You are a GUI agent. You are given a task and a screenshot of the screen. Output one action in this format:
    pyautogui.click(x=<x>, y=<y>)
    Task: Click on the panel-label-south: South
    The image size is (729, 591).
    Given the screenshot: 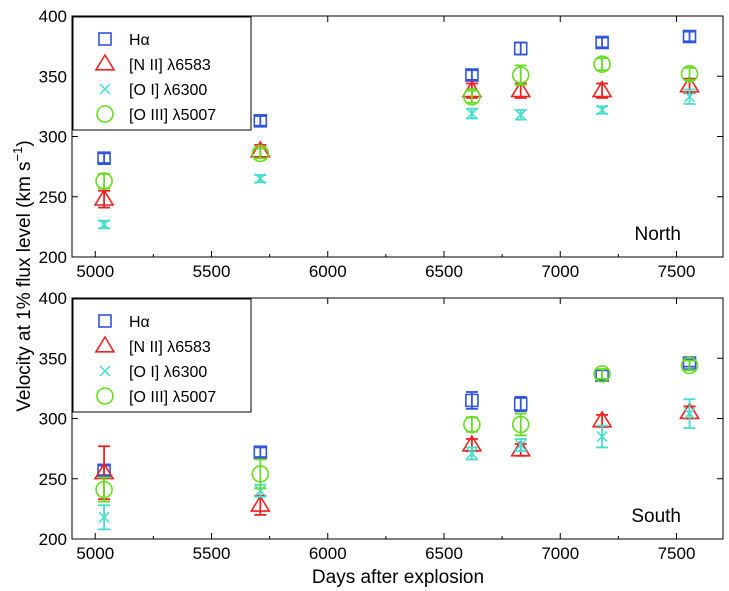 What is the action you would take?
    pyautogui.click(x=656, y=516)
    